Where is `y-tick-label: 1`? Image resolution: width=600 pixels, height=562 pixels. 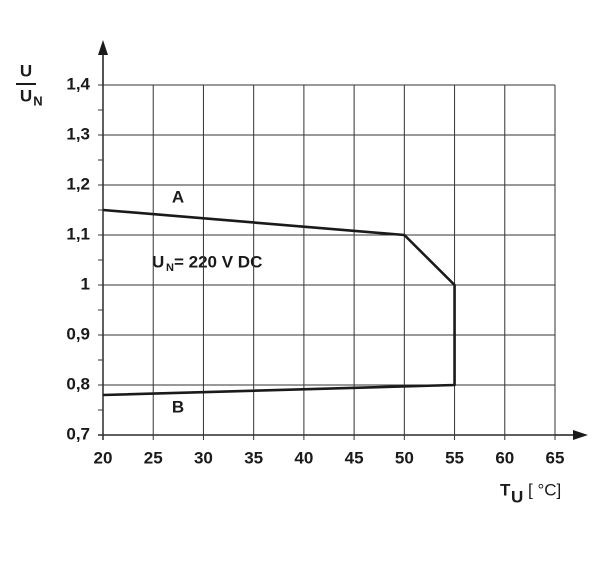 y-tick-label: 1 is located at coordinates (85, 283).